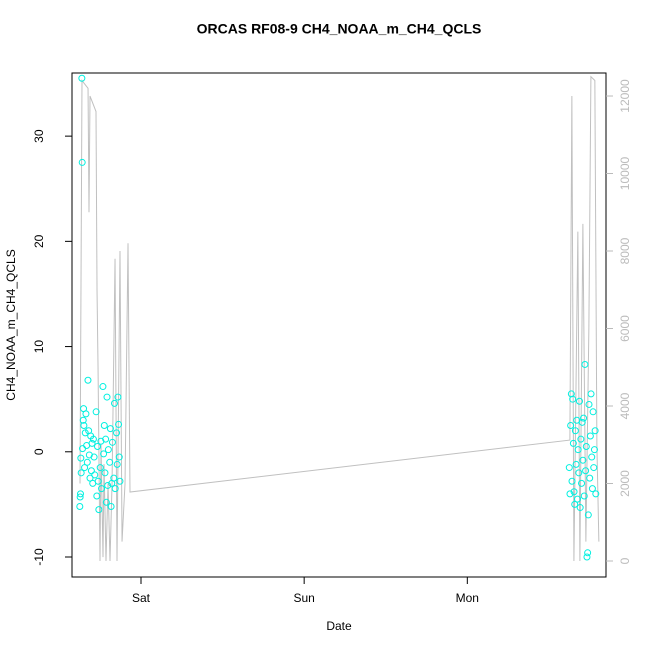  I want to click on x-tick-label: Sat, so click(141, 598).